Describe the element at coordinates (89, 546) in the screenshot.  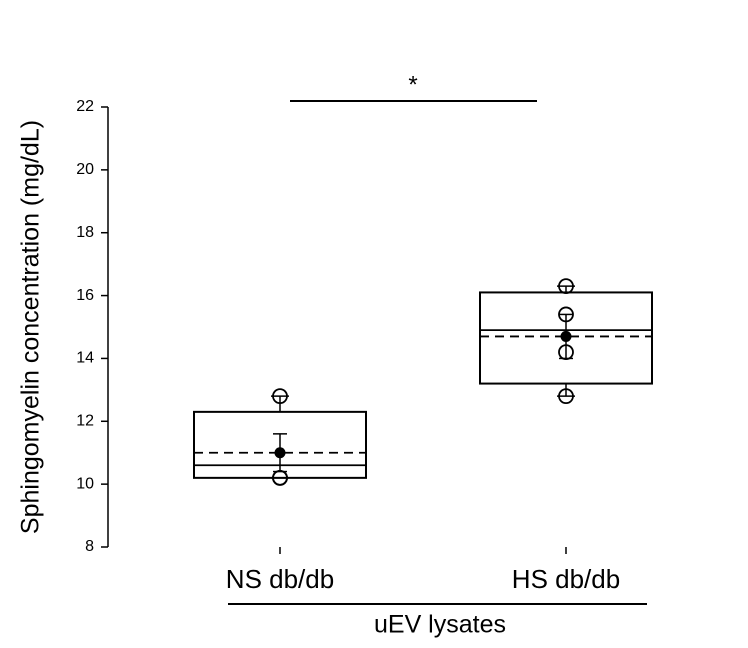
I see `y-tick-label: 8` at that location.